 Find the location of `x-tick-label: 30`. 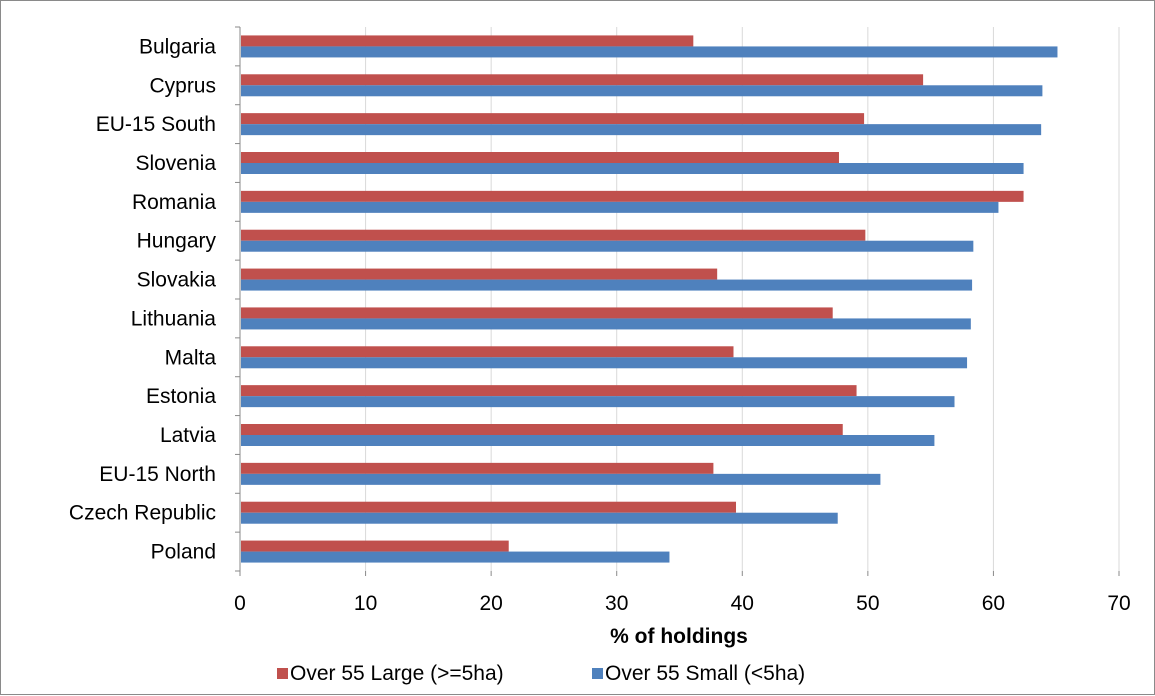

x-tick-label: 30 is located at coordinates (616, 603).